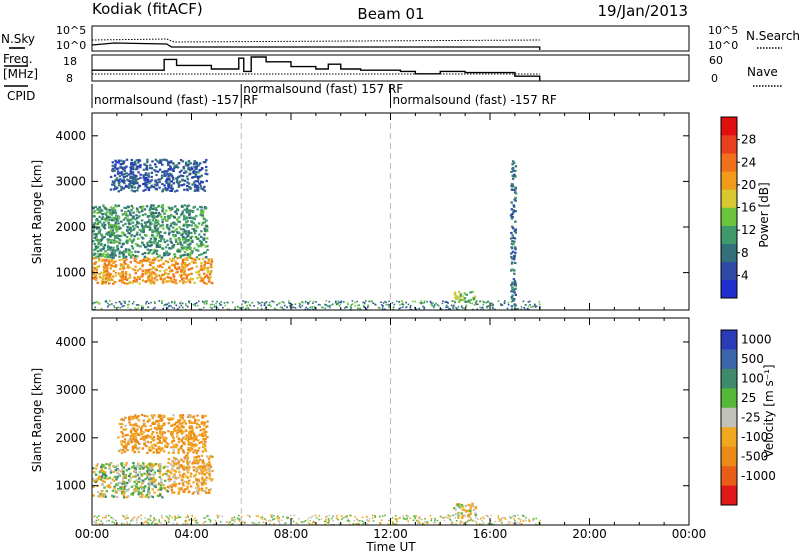 This screenshot has width=800, height=554. What do you see at coordinates (390, 14) in the screenshot?
I see `beam-title: Beam 01` at bounding box center [390, 14].